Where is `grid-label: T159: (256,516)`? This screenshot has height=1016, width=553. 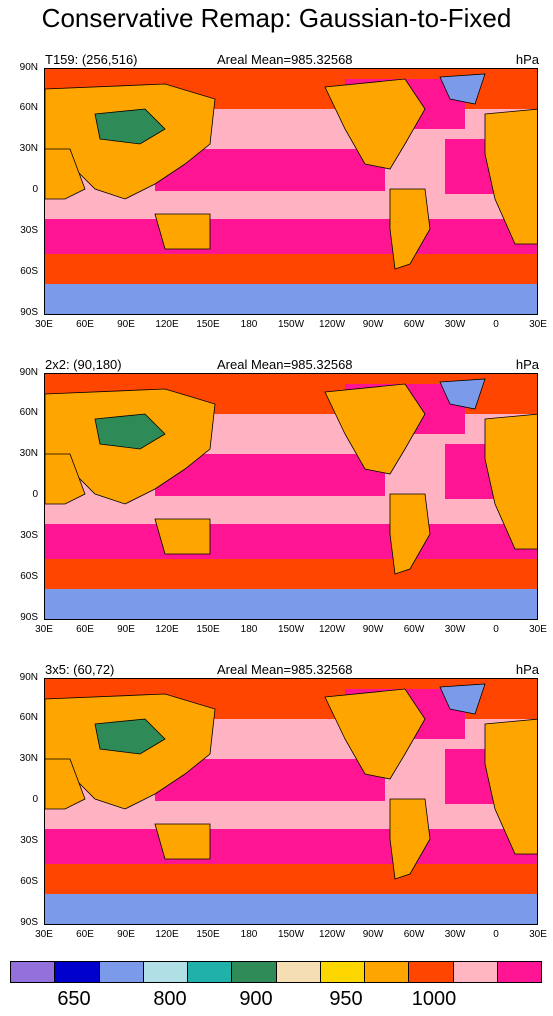
grid-label: T159: (256,516) is located at coordinates (91, 59).